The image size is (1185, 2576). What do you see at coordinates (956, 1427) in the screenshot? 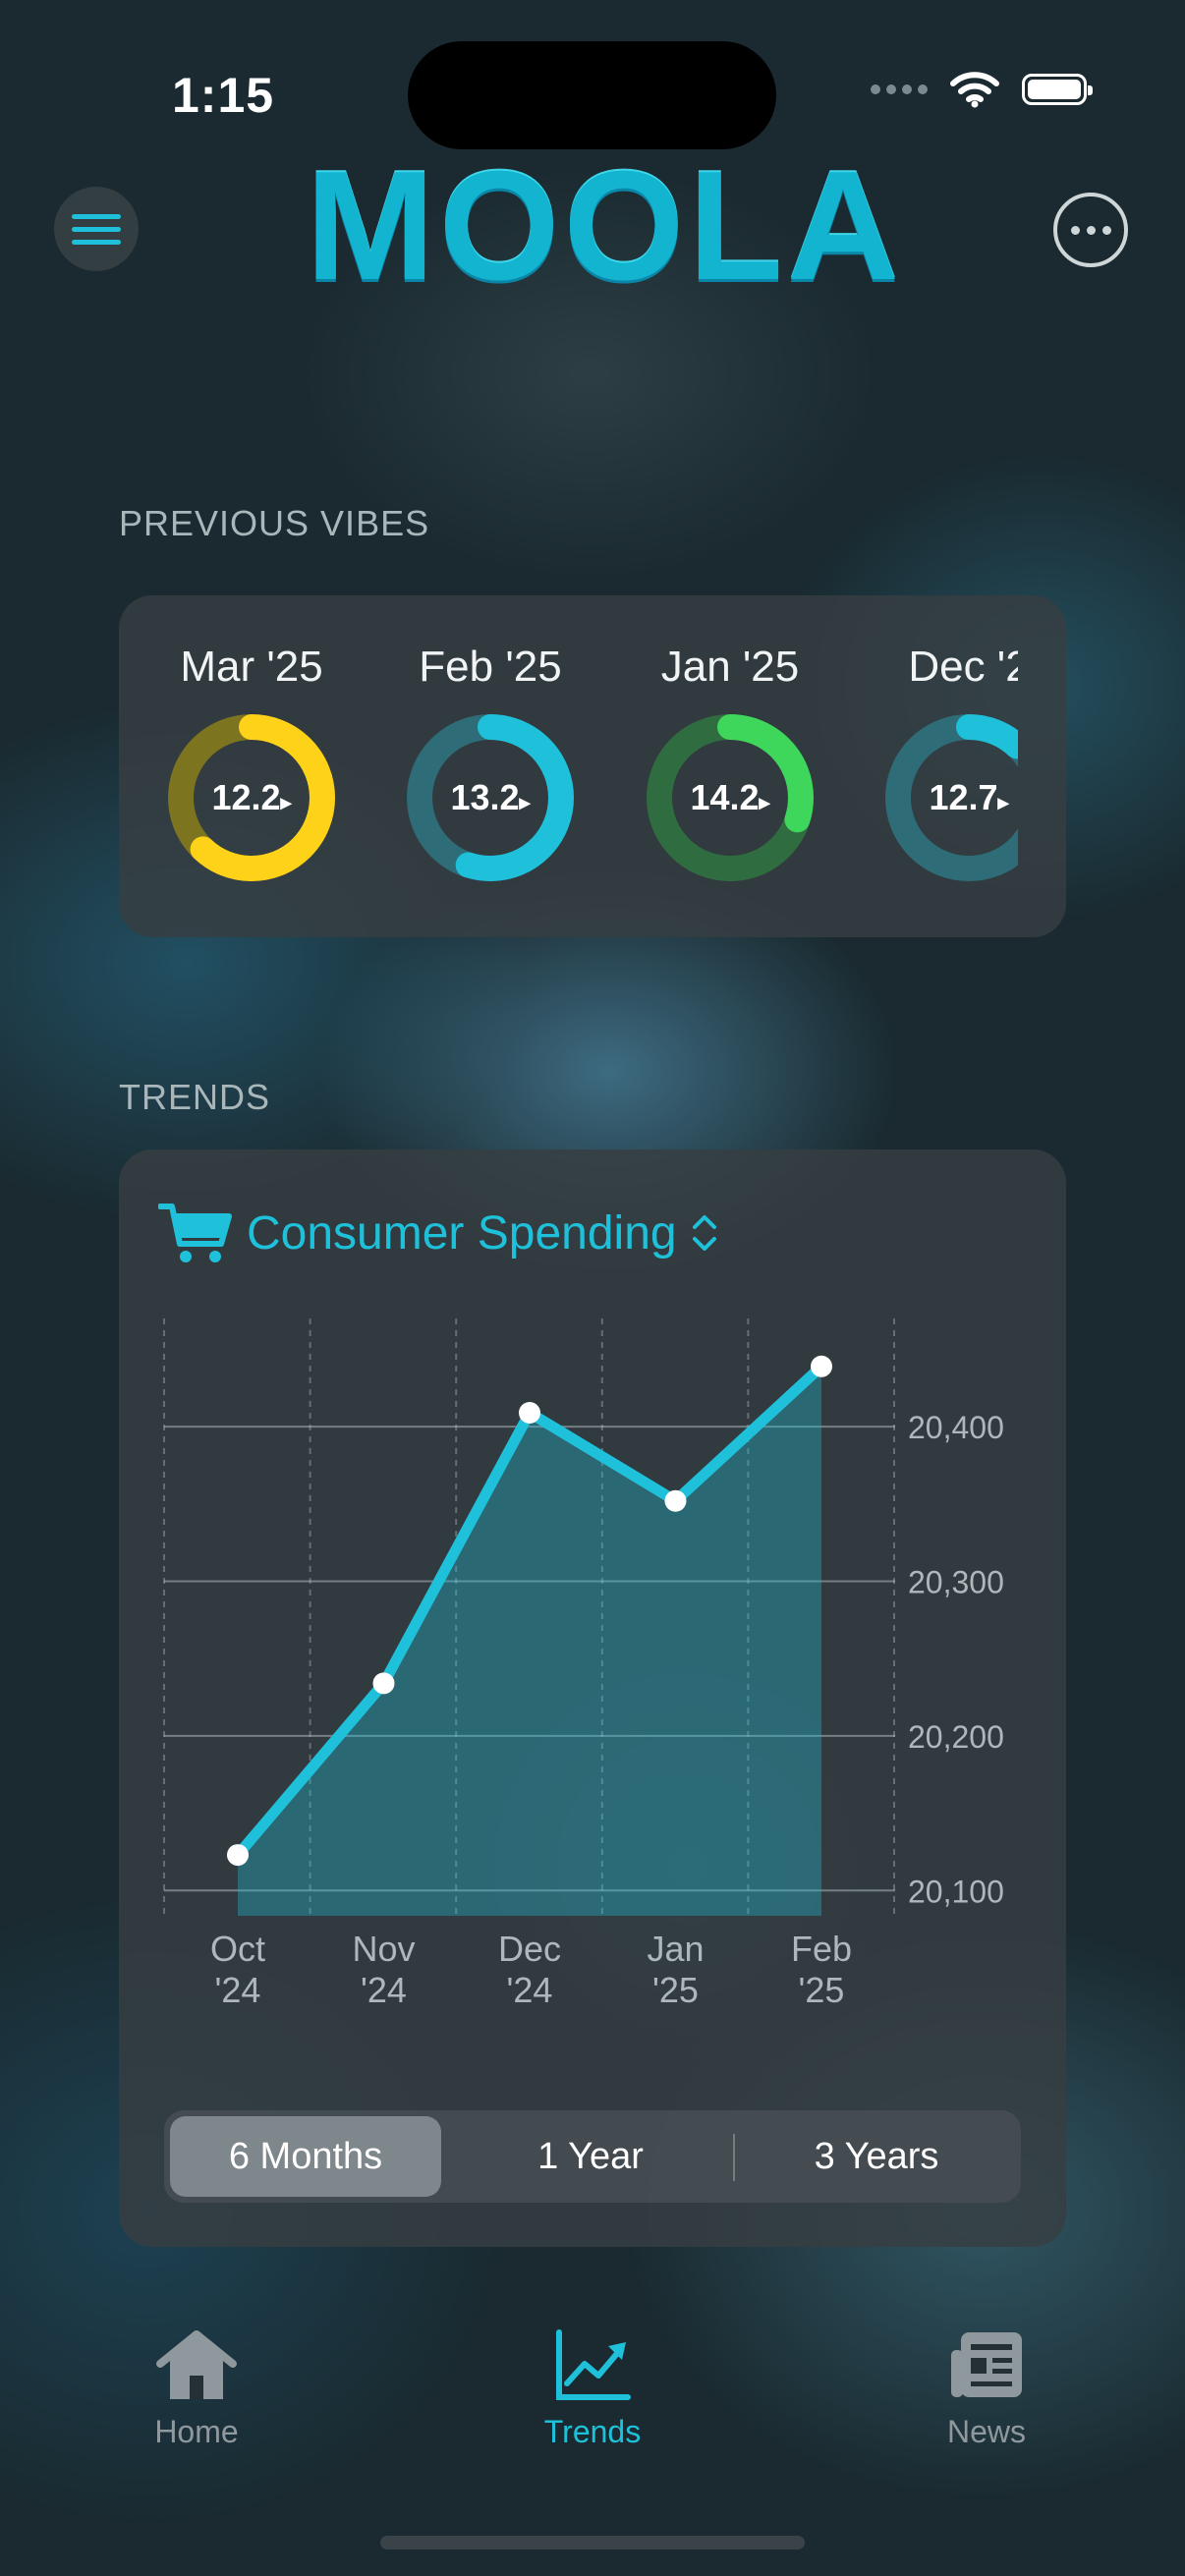
I see `y-tick-label: 20,400` at bounding box center [956, 1427].